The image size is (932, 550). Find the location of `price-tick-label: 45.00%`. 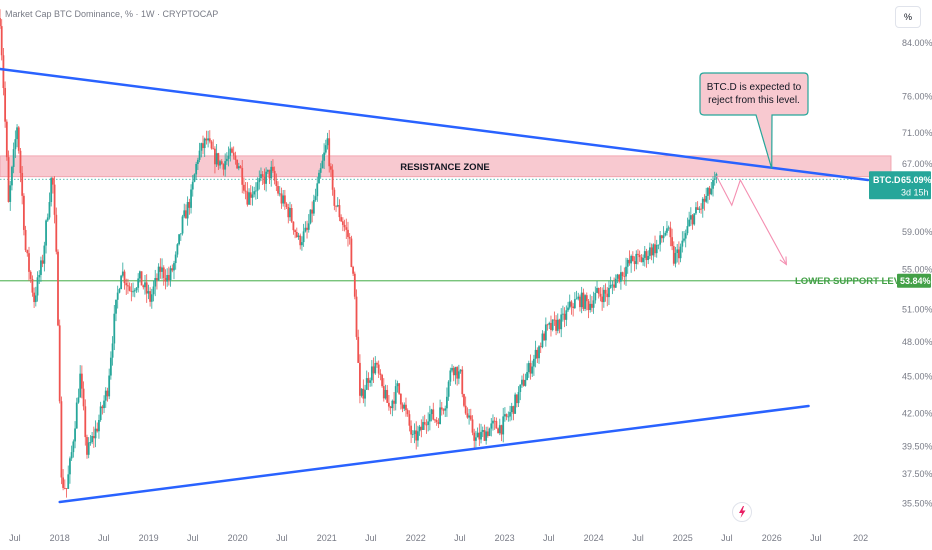

price-tick-label: 45.00% is located at coordinates (917, 377).